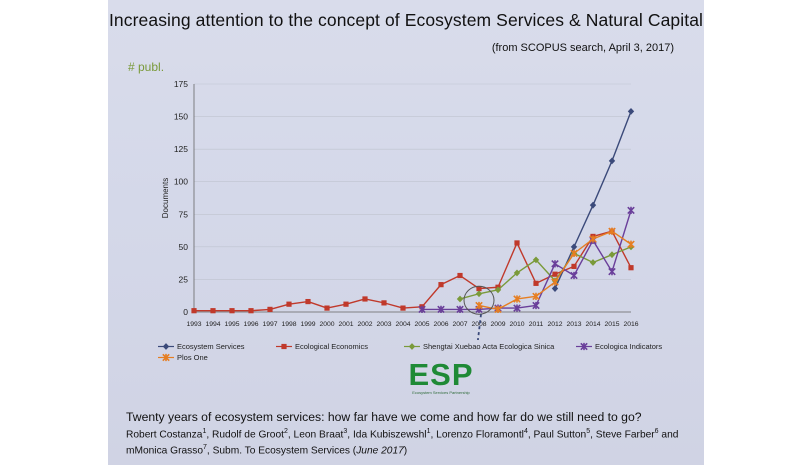 Image resolution: width=800 pixels, height=465 pixels. Describe the element at coordinates (181, 117) in the screenshot. I see `y-tick-label: 150` at that location.